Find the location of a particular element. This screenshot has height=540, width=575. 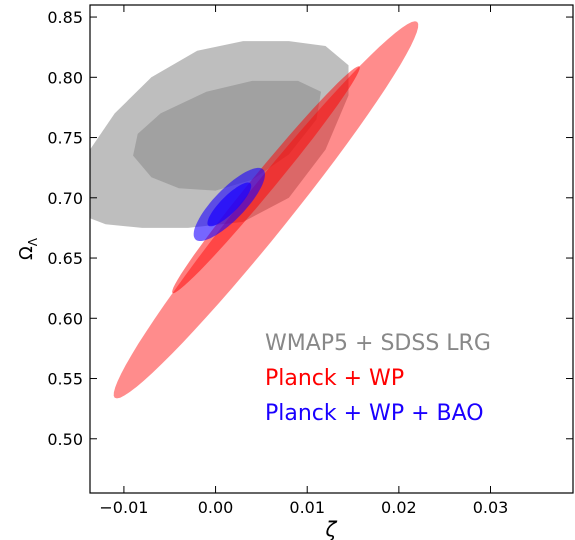

y-axis-label: ΩΛ is located at coordinates (28, 248).